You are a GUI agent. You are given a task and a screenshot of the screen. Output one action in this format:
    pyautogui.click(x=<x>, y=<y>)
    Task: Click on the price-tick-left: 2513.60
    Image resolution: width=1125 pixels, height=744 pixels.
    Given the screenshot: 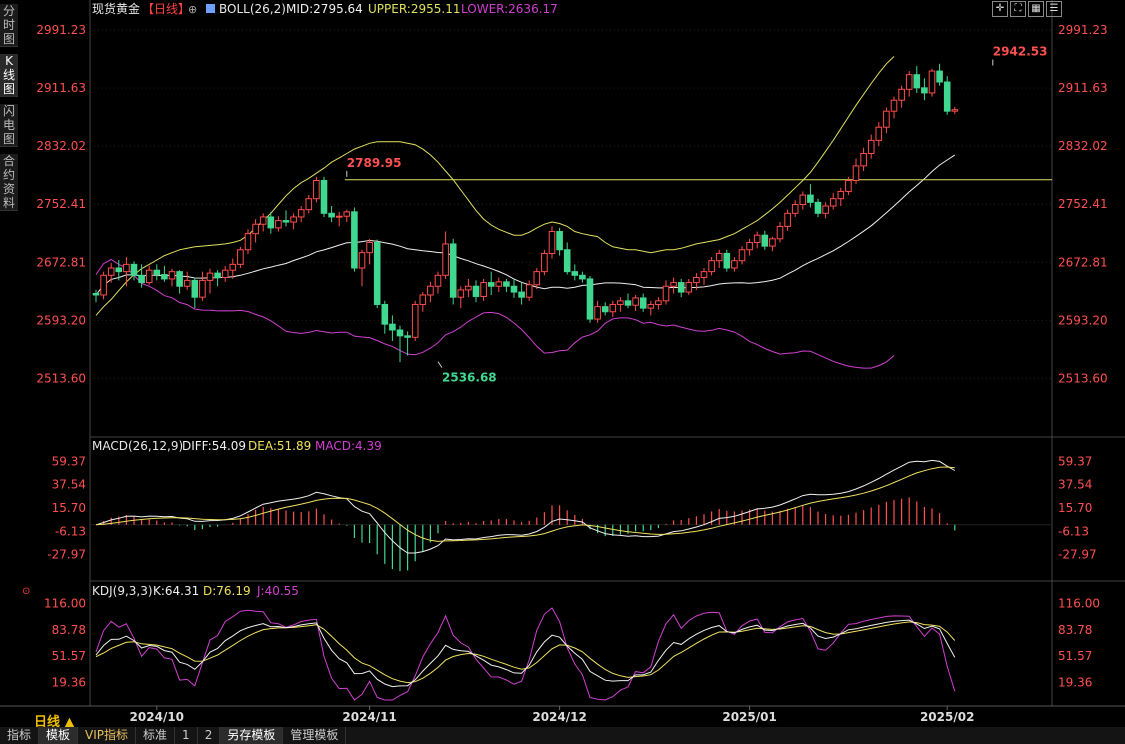 What is the action you would take?
    pyautogui.click(x=61, y=378)
    